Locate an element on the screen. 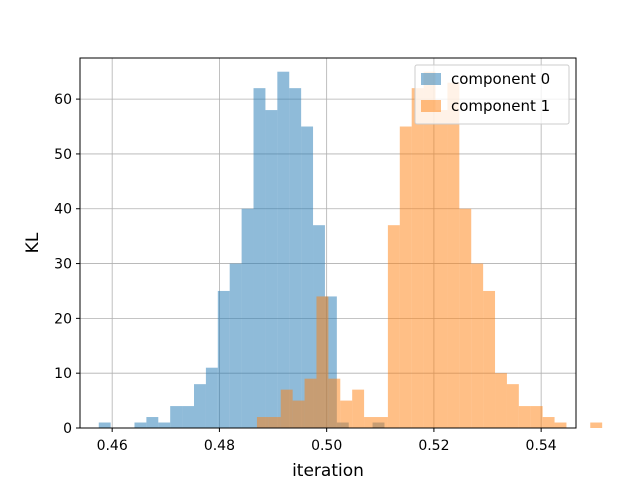 The image size is (640, 480). y-tick-label-0: 0 is located at coordinates (67, 429).